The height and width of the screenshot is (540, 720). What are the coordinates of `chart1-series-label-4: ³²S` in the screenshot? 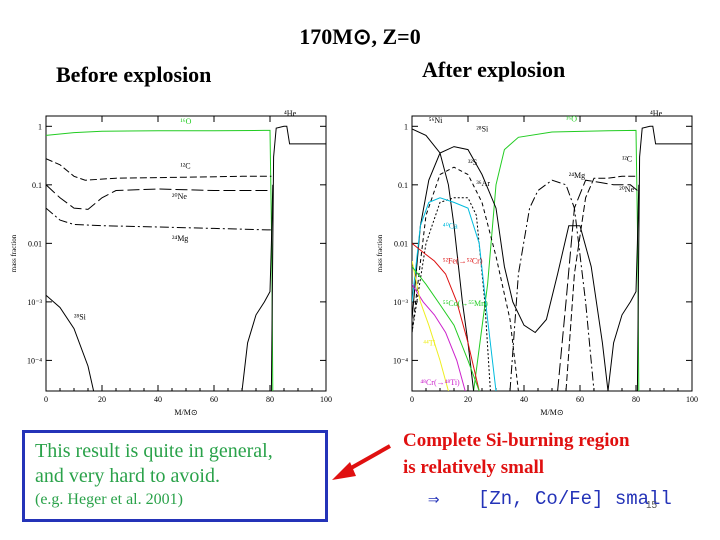 It's located at (472, 162).